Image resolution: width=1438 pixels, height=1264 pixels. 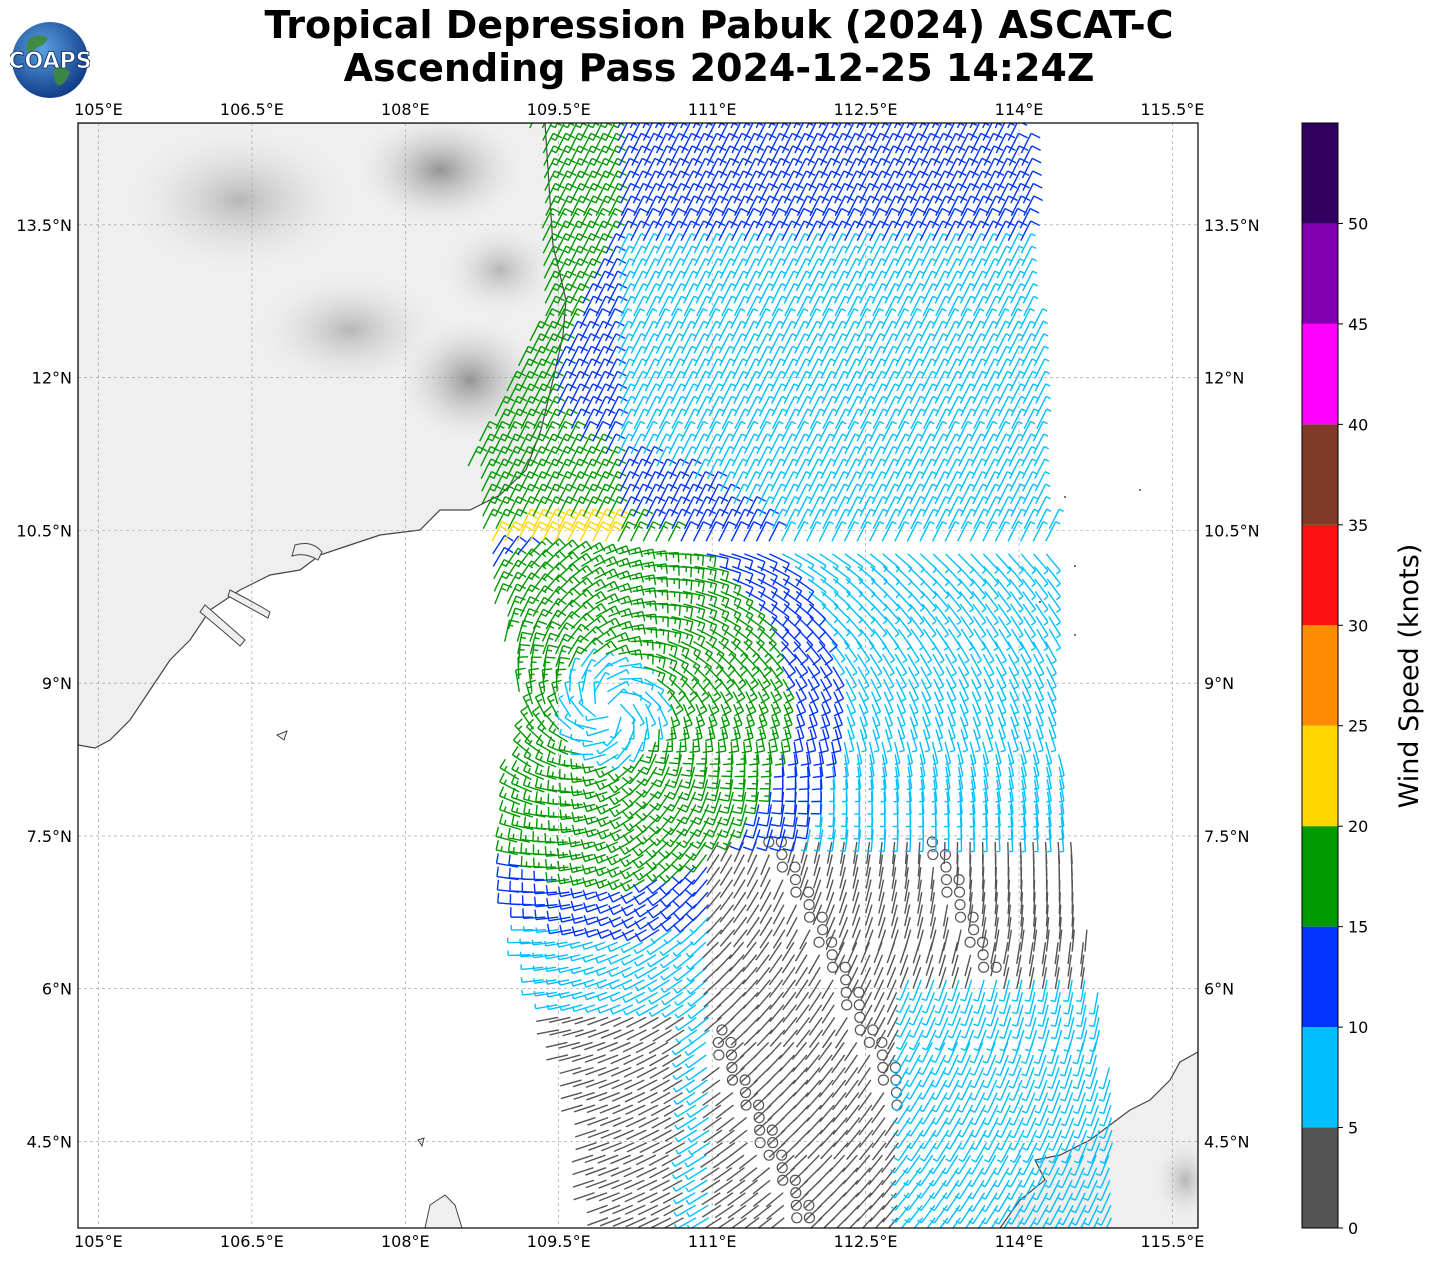 I want to click on lat-label-left: 4.5°N, so click(x=49, y=1141).